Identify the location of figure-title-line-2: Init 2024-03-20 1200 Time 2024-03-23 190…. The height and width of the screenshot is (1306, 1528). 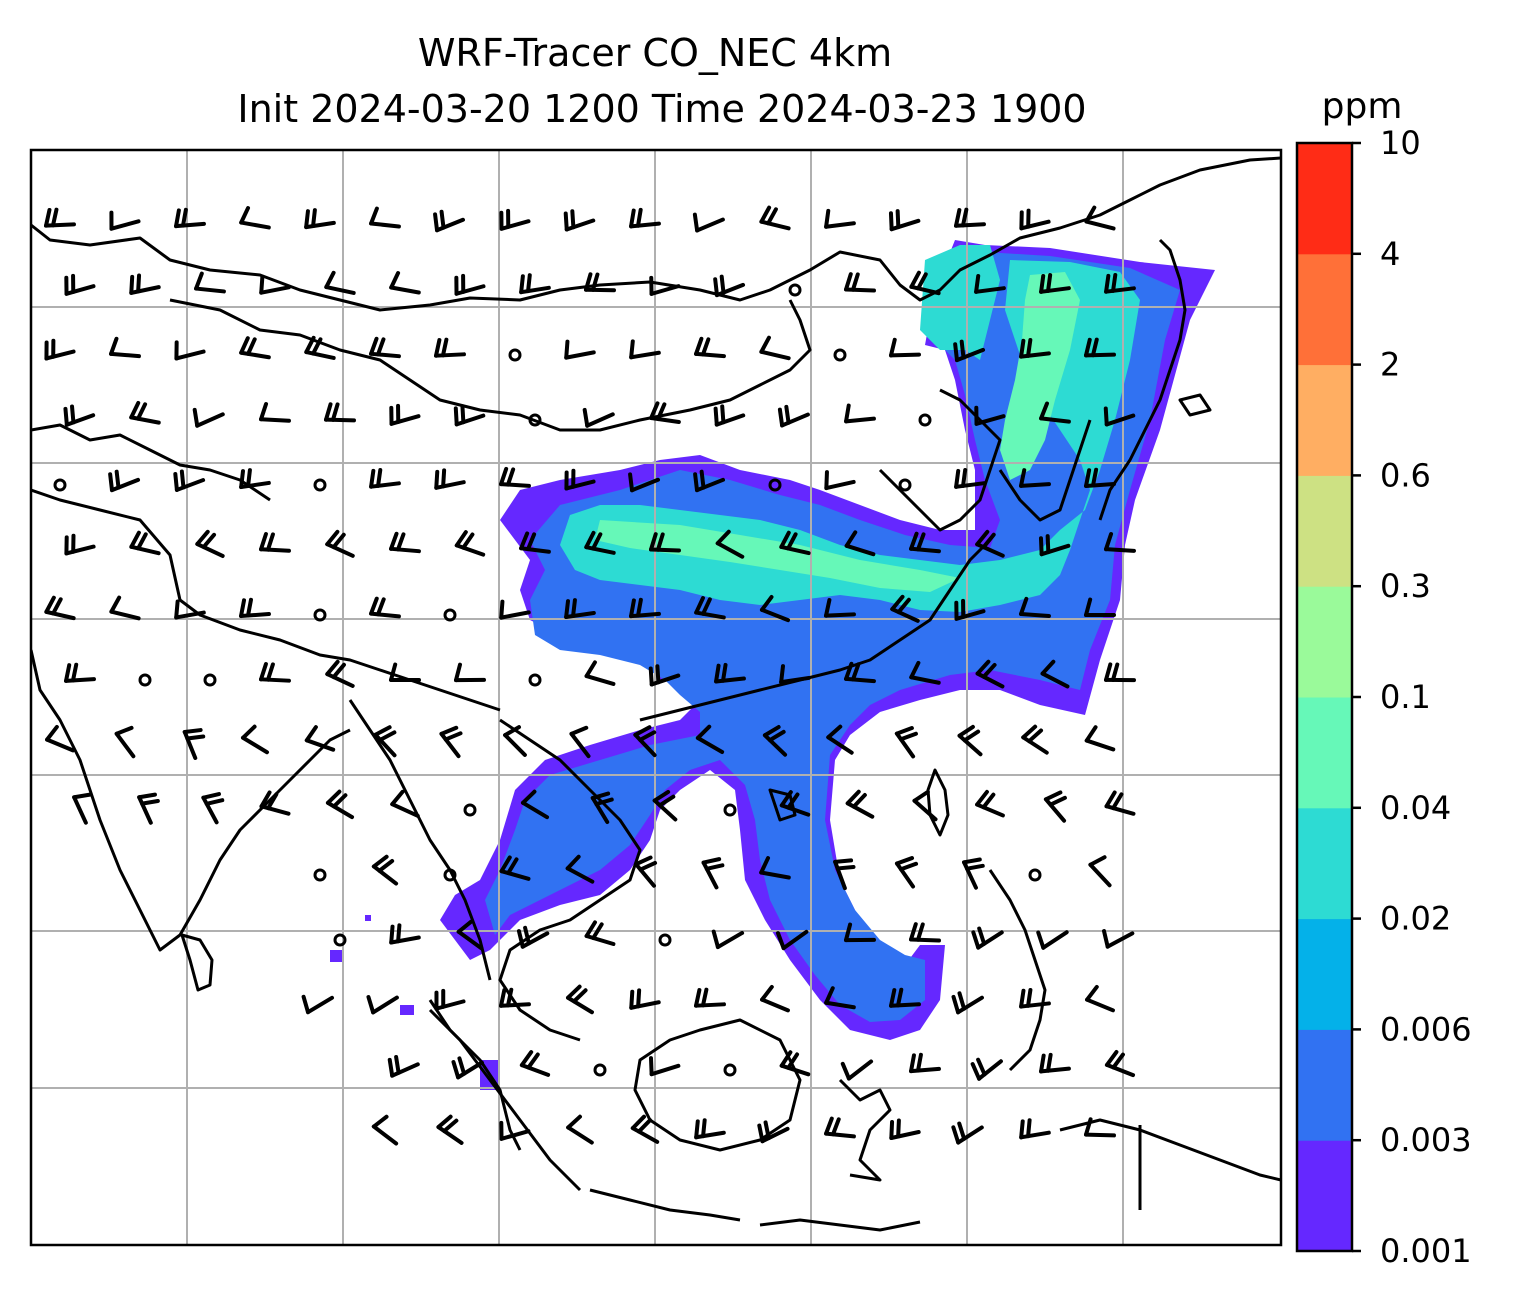
(661, 109).